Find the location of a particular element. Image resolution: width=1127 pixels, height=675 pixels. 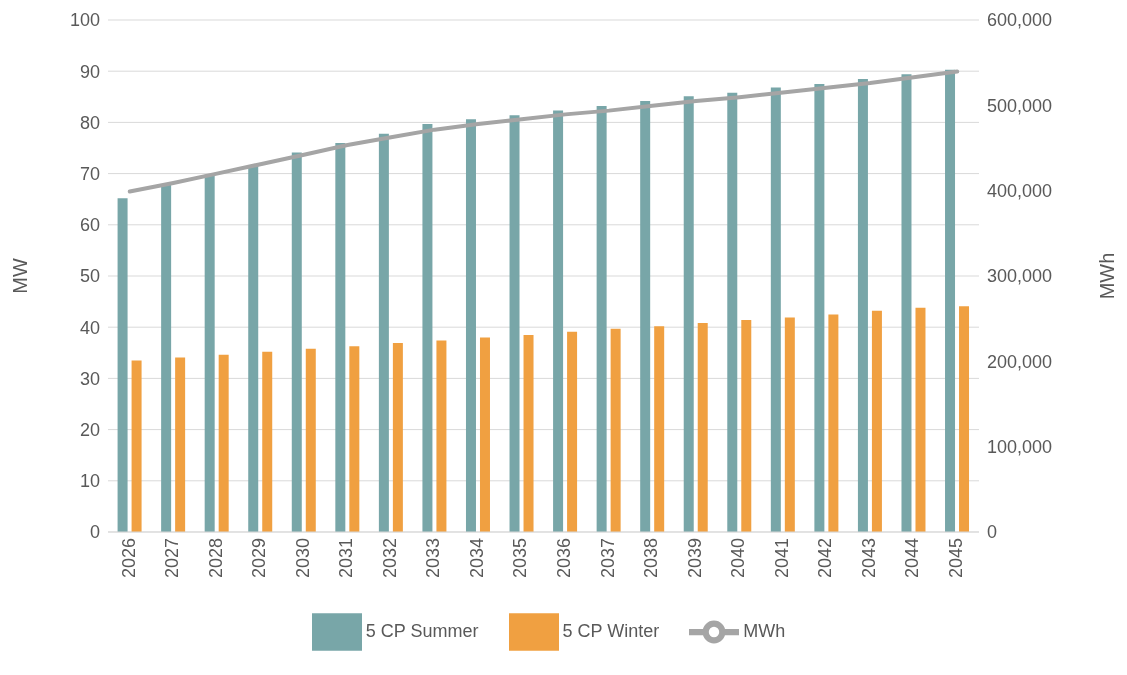

x-tick-label: 2038 is located at coordinates (651, 558).